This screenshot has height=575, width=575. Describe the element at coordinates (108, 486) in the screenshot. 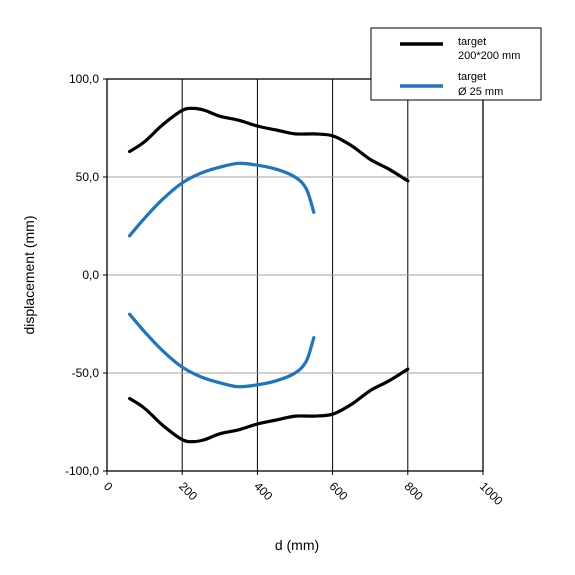

I see `x-tick-label-0: 0` at that location.